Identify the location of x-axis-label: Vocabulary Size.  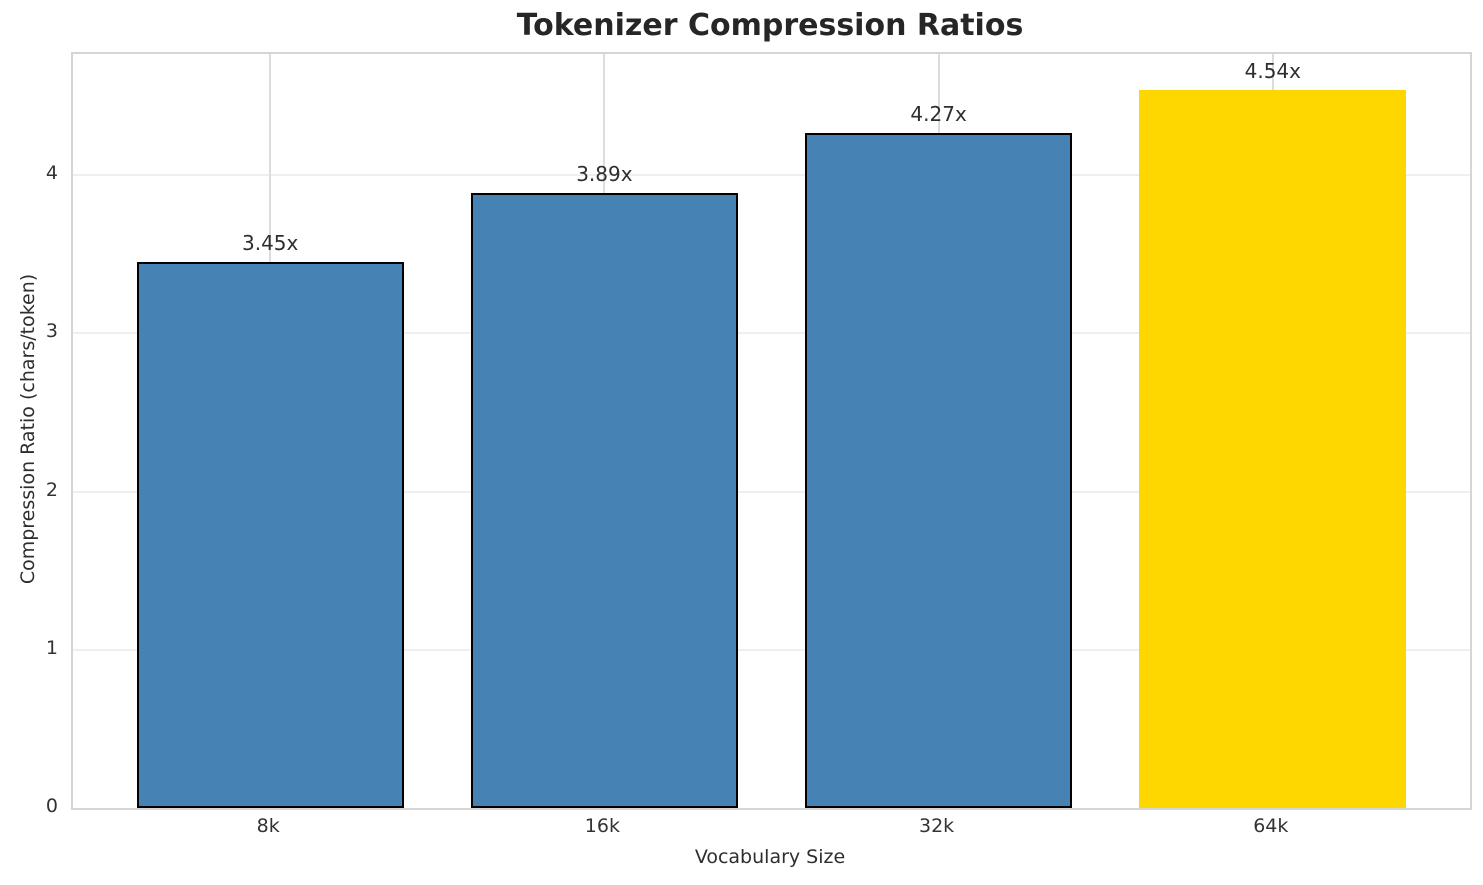
(770, 857).